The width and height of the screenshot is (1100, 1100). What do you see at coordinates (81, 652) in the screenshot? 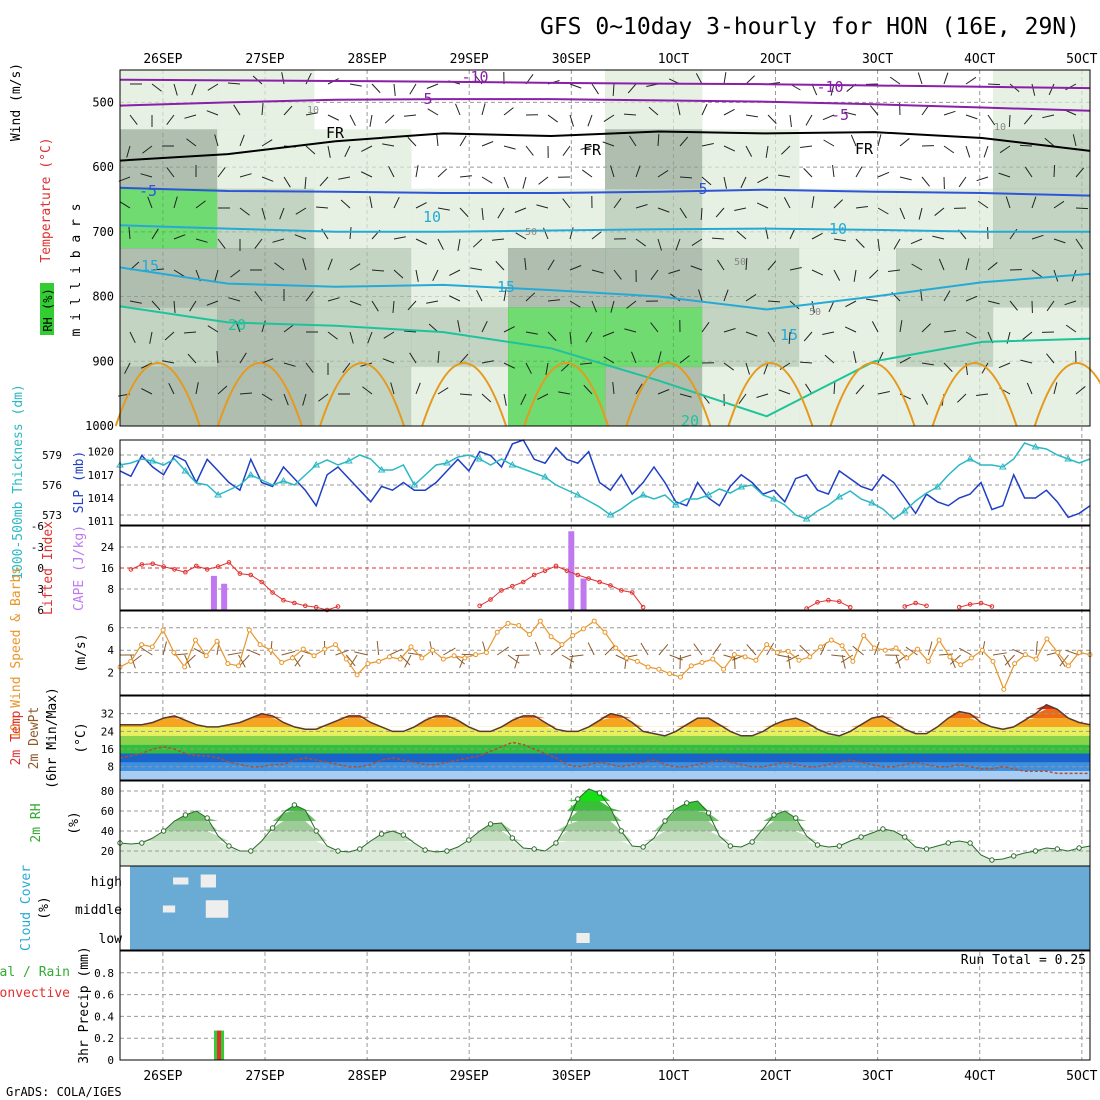
I see `wind10m-unit-label: (m/s)` at bounding box center [81, 652].